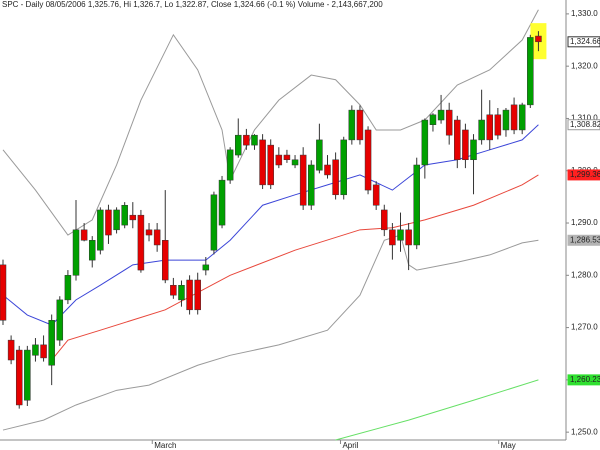  What do you see at coordinates (584, 274) in the screenshot?
I see `y-tick-label: 1,280.0` at bounding box center [584, 274].